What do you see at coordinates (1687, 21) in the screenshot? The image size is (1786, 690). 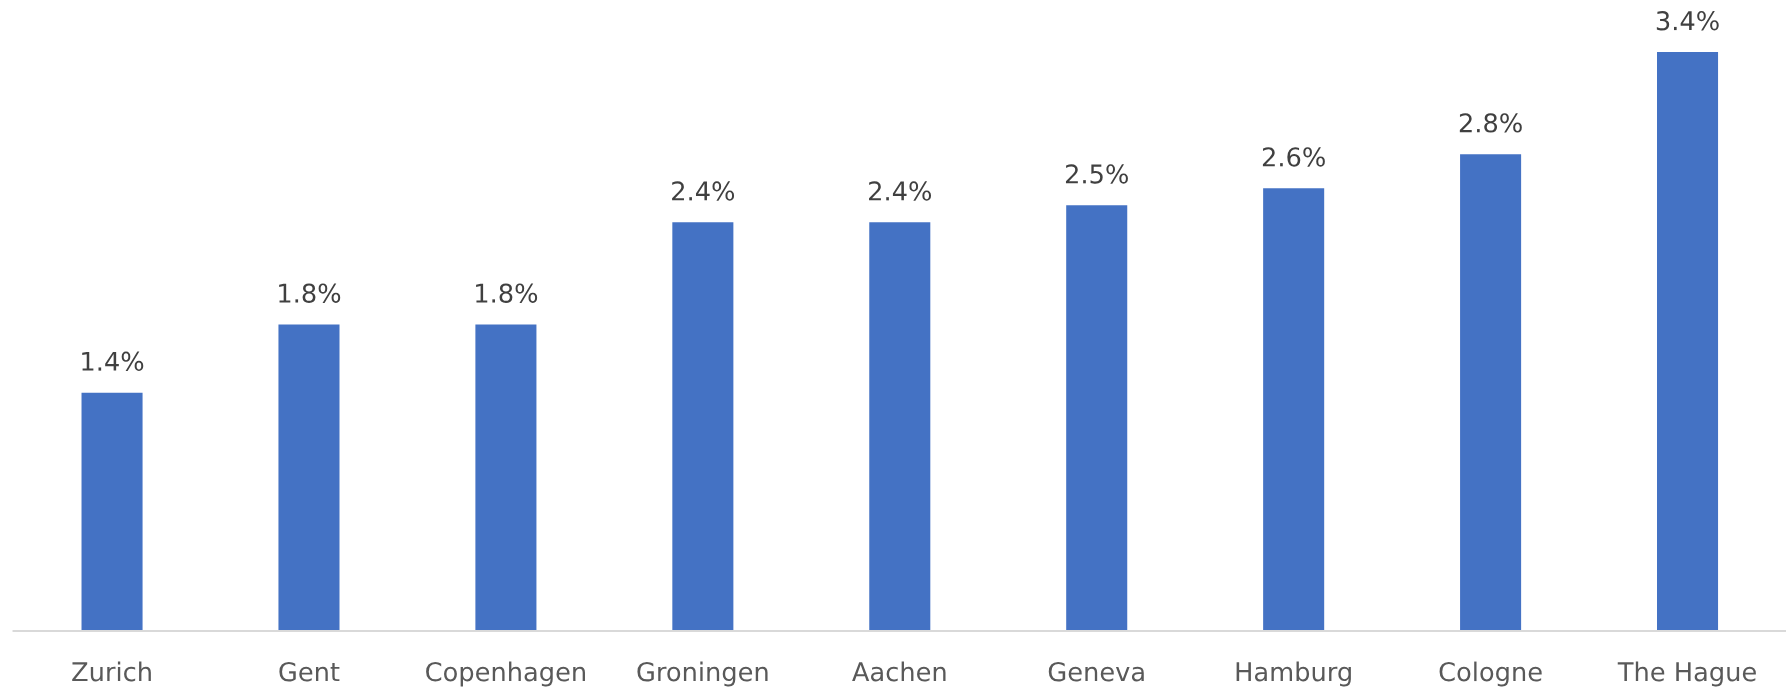 I see `data-label: 3.4%` at bounding box center [1687, 21].